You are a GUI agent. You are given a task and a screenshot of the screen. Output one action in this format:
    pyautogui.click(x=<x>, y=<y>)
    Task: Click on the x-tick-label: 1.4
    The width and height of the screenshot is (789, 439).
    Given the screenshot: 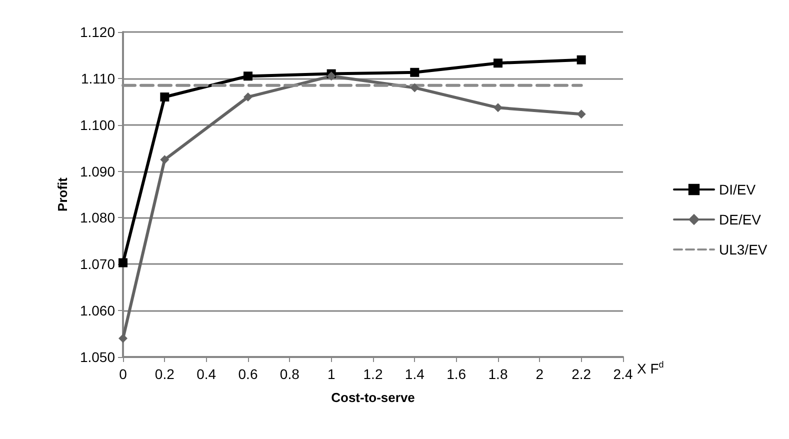 What is the action you would take?
    pyautogui.click(x=414, y=374)
    